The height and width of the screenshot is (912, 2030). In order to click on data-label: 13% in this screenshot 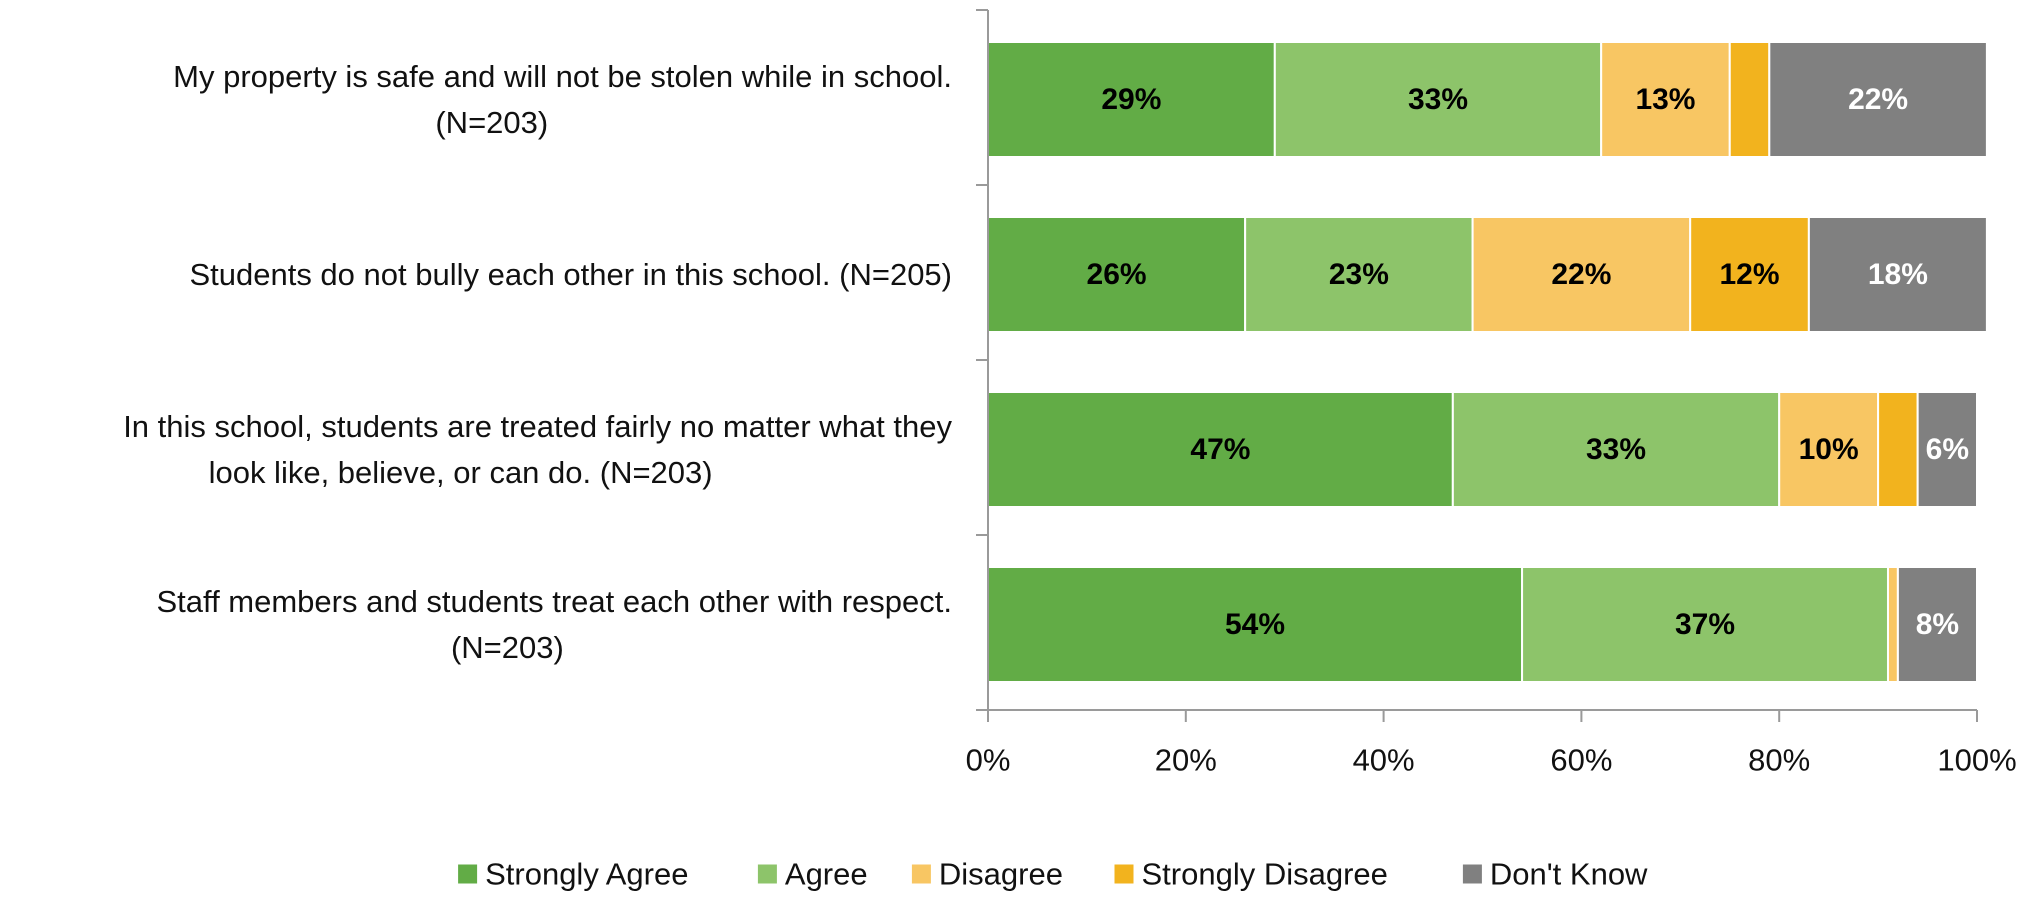, I will do `click(1665, 99)`.